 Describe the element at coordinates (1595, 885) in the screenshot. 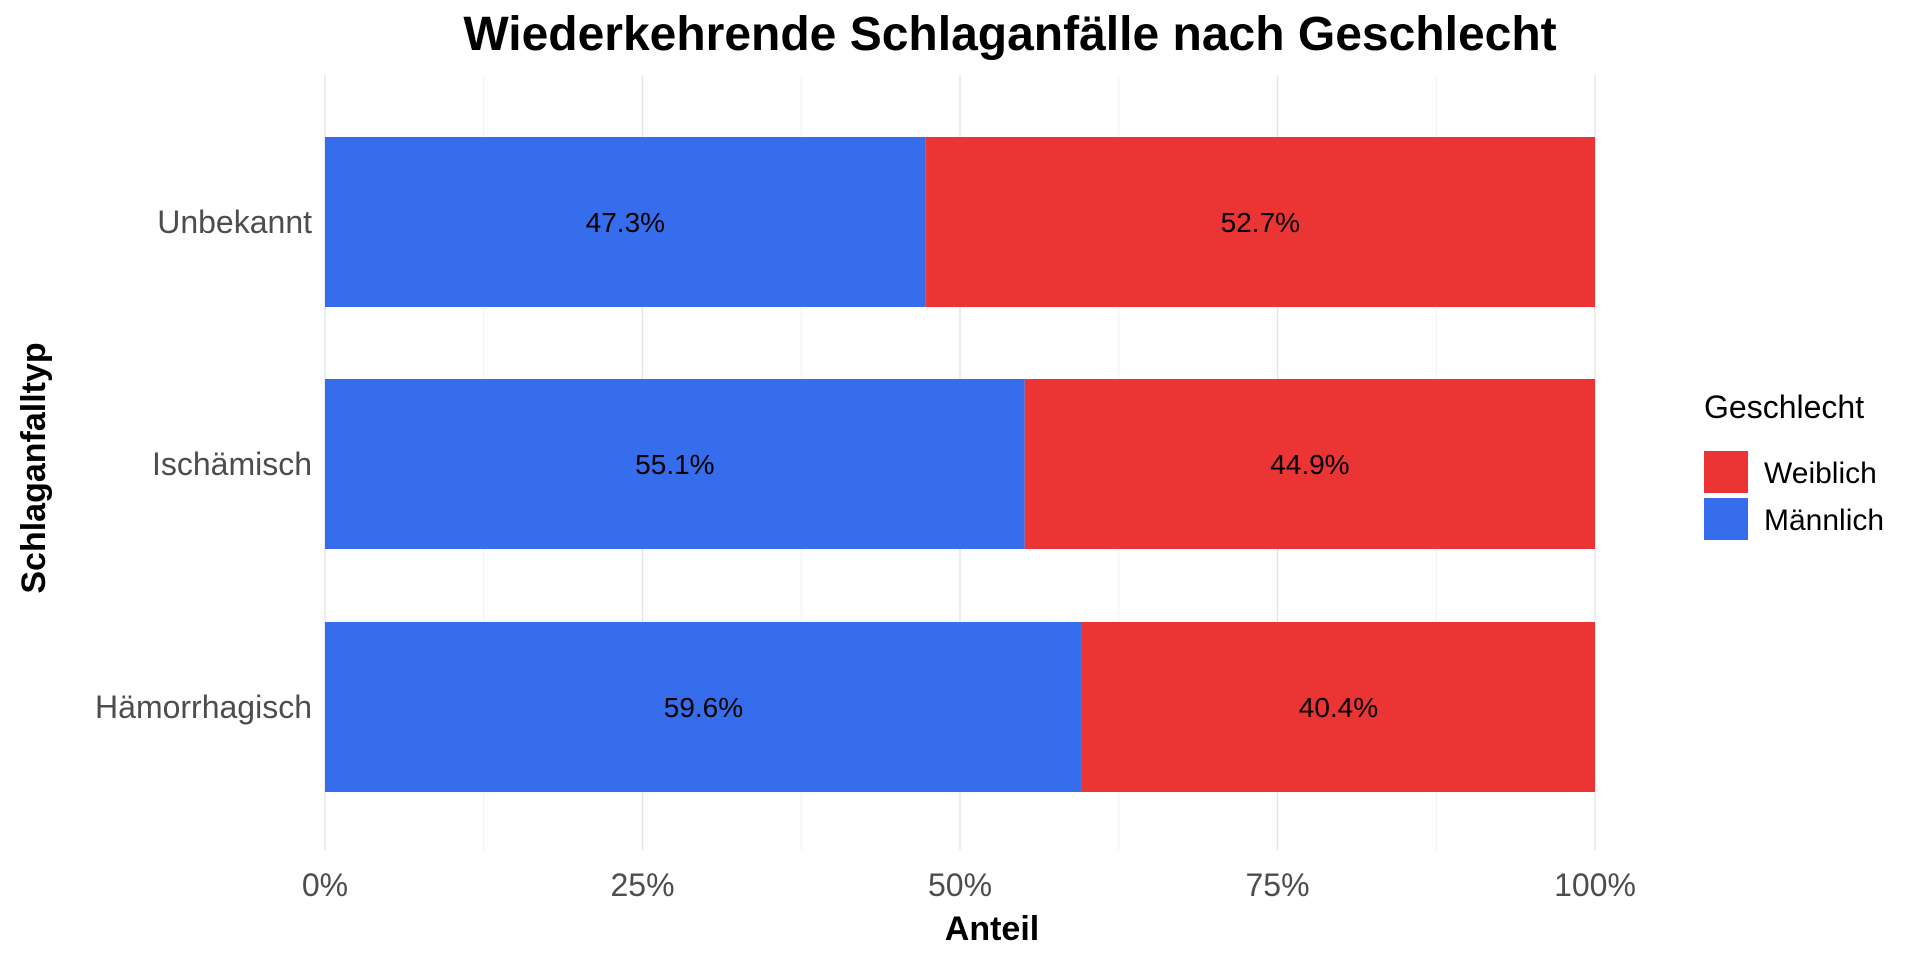

I see `x-tick-label: 100%` at that location.